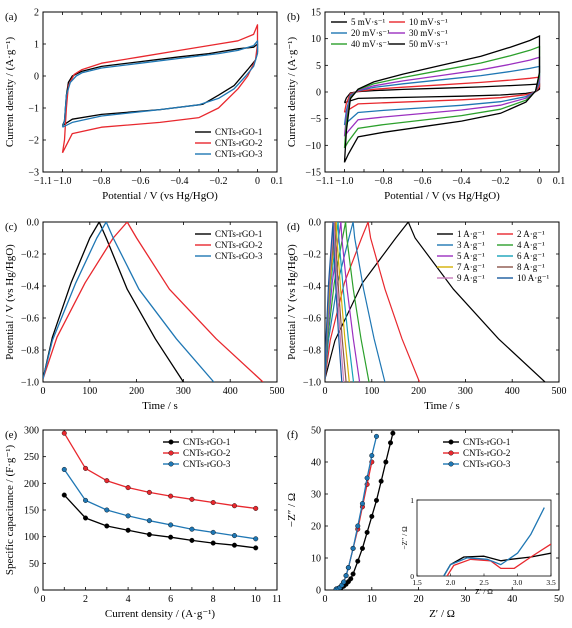 The width and height of the screenshot is (572, 628). What do you see at coordinates (31, 457) in the screenshot?
I see `y-tick-label: 250` at bounding box center [31, 457].